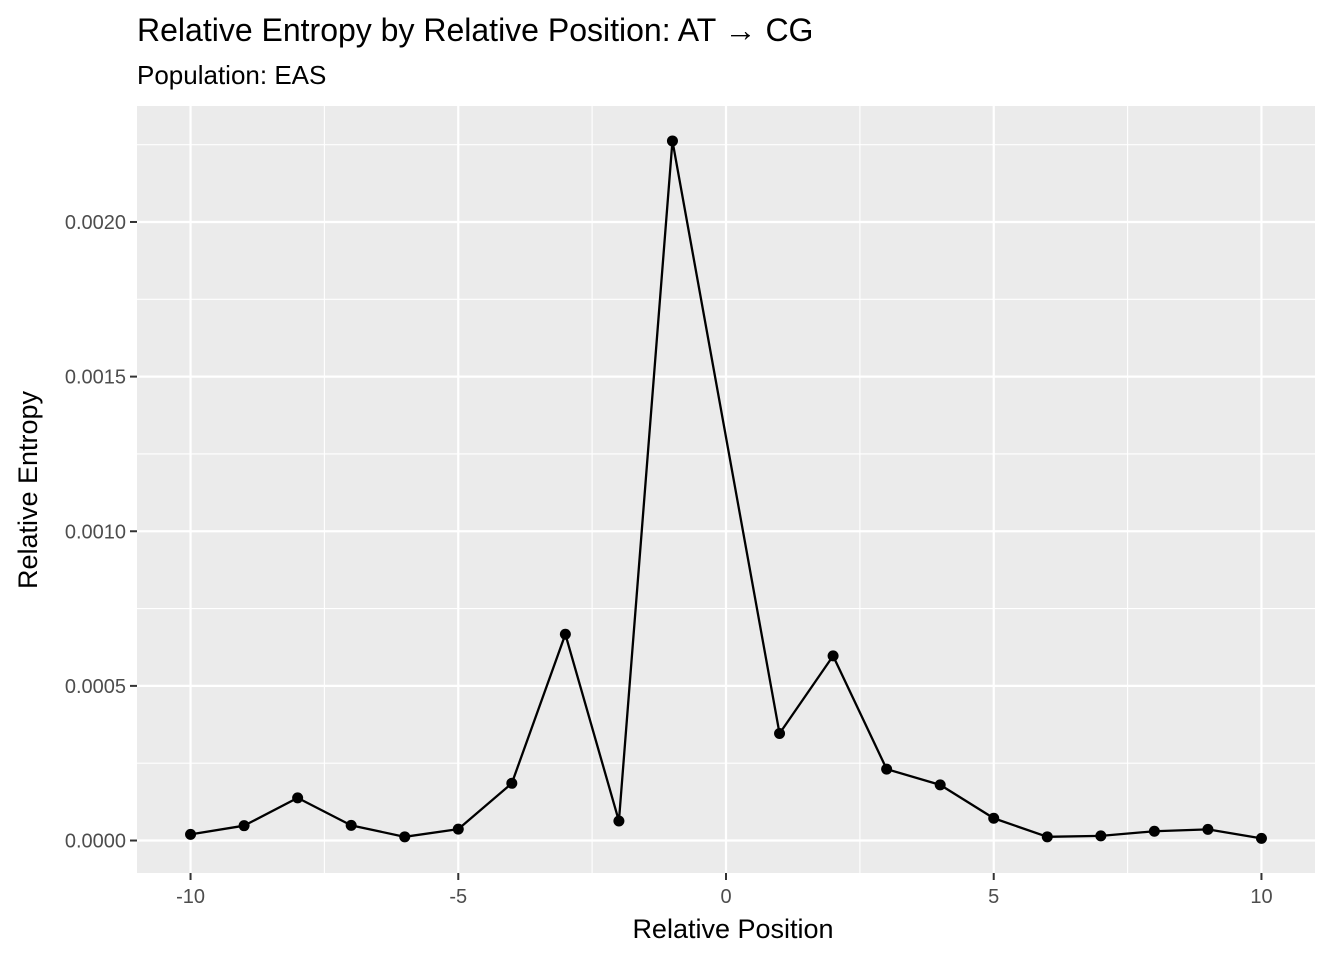 The width and height of the screenshot is (1344, 960). I want to click on y-tick-label: 0.0010, so click(95, 532).